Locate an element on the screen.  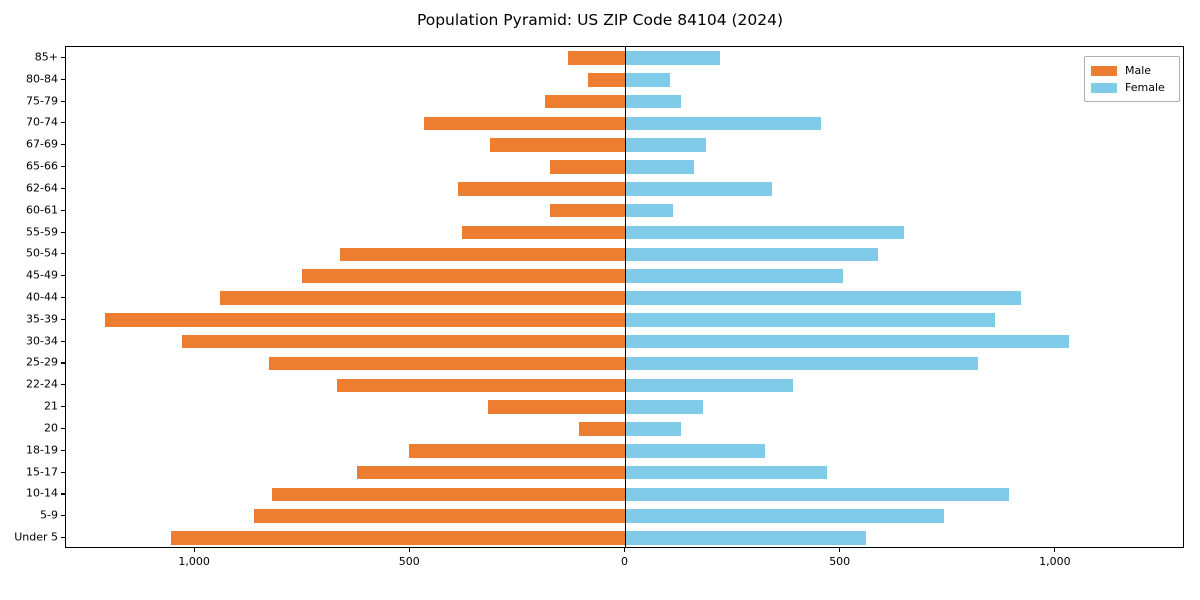
legend-label: Male is located at coordinates (1138, 70).